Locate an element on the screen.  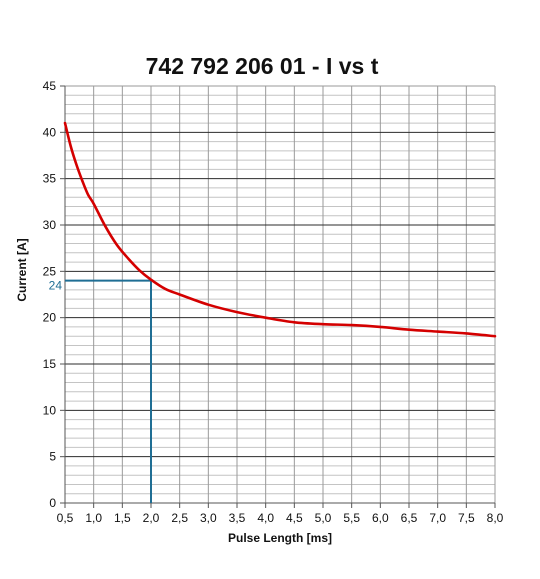
x-tick-label: 6,5 is located at coordinates (409, 518).